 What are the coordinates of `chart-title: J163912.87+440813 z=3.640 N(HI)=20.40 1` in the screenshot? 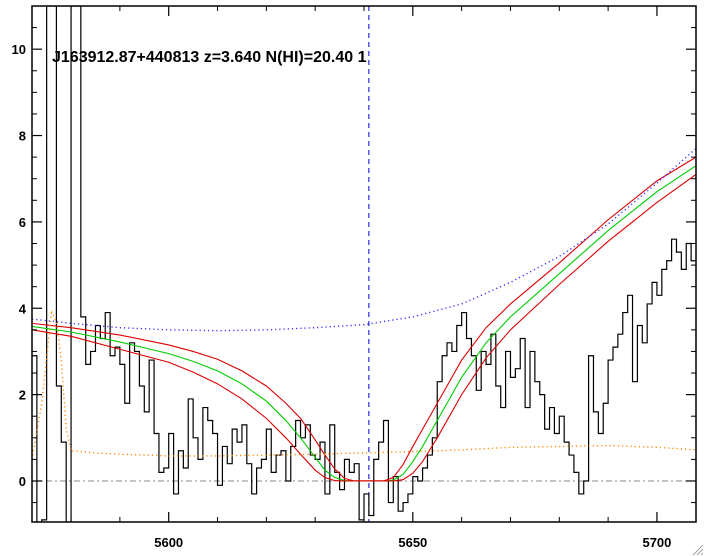 It's located at (209, 57).